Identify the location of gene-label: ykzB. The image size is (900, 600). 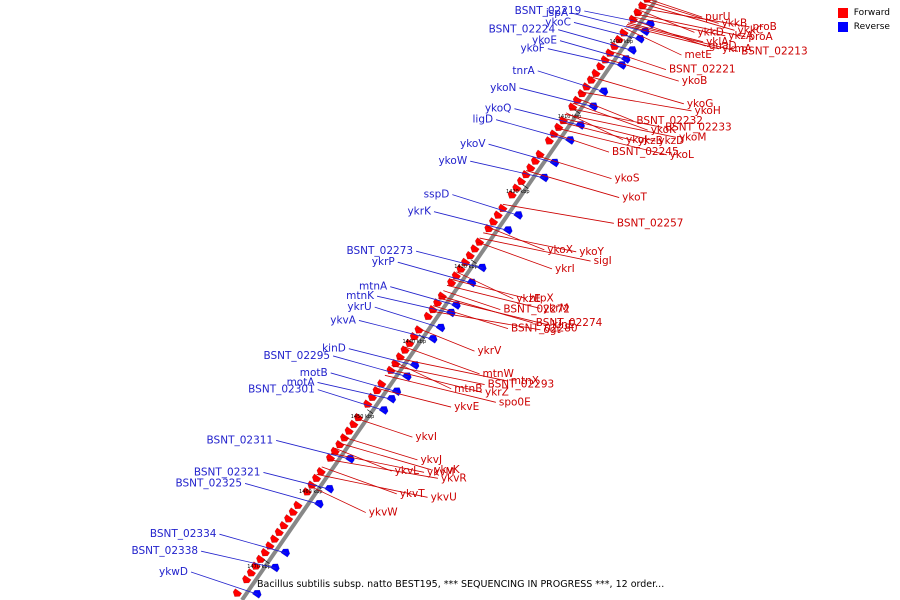
(650, 141).